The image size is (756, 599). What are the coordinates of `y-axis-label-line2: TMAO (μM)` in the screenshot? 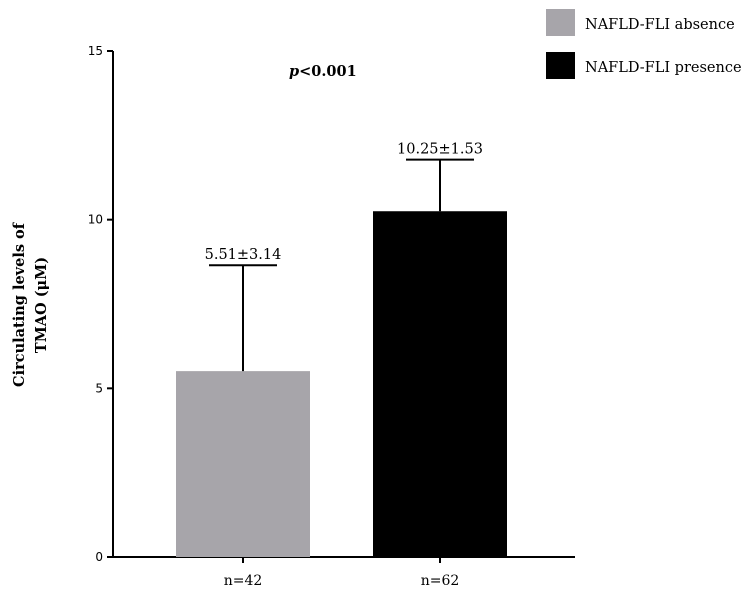 It's located at (41, 305).